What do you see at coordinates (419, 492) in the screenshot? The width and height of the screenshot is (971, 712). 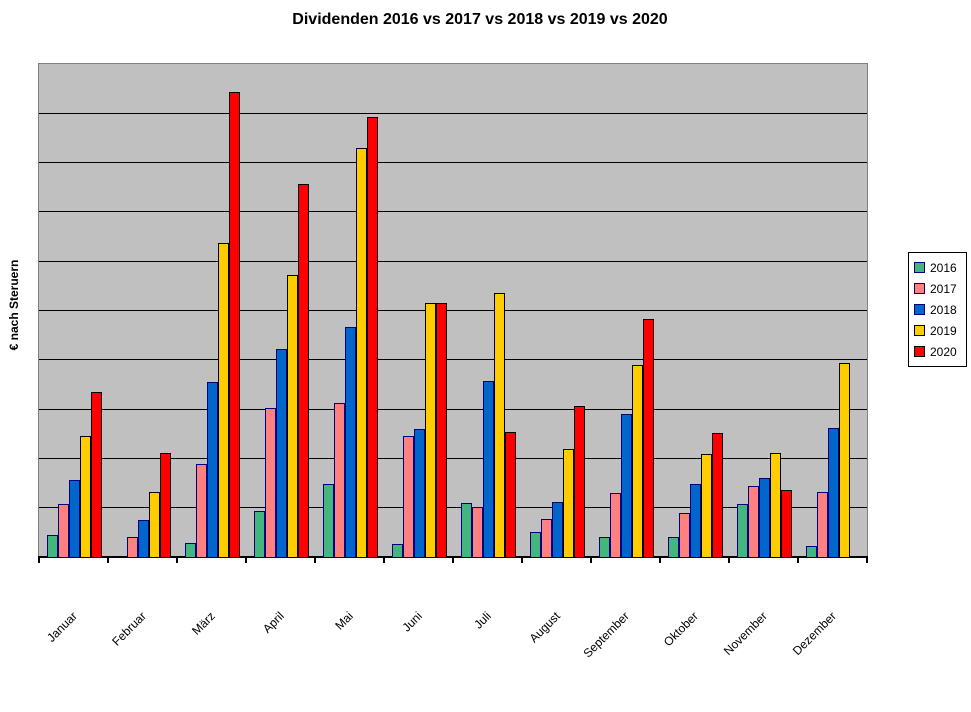 I see `bar-2018-juni` at bounding box center [419, 492].